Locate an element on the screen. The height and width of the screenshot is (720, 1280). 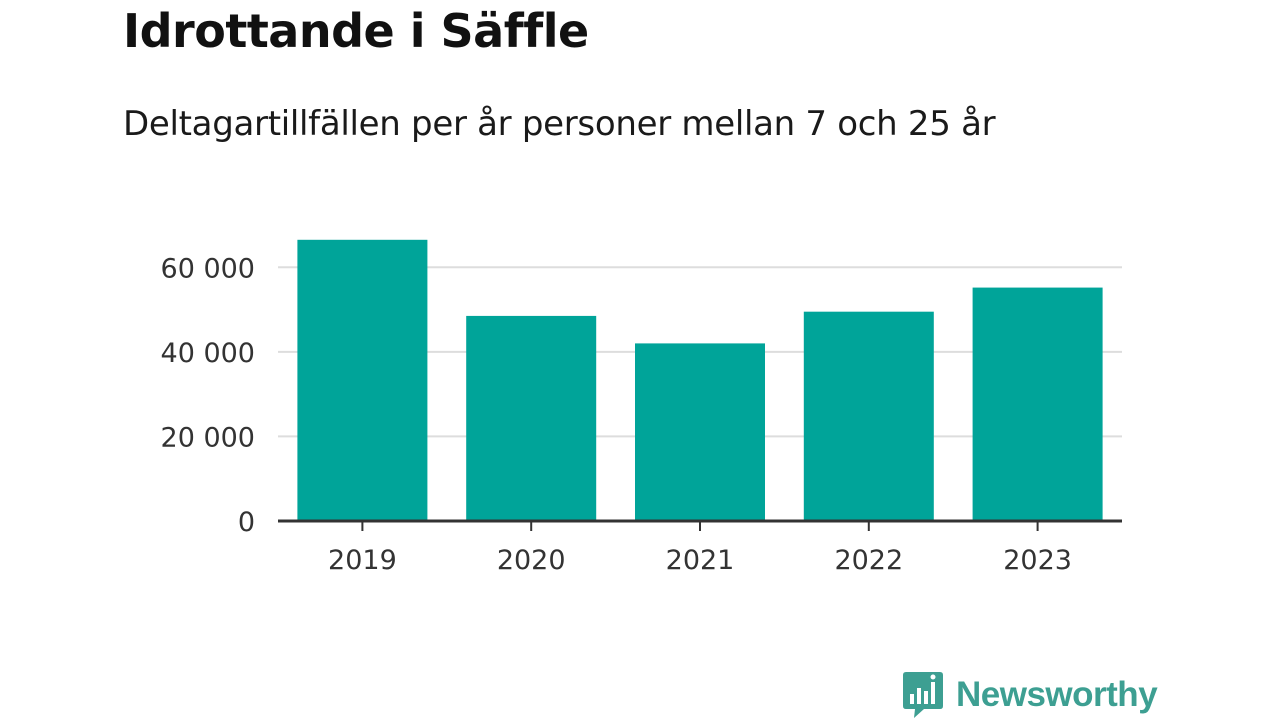
y-tick-label: 20 000 is located at coordinates (208, 437).